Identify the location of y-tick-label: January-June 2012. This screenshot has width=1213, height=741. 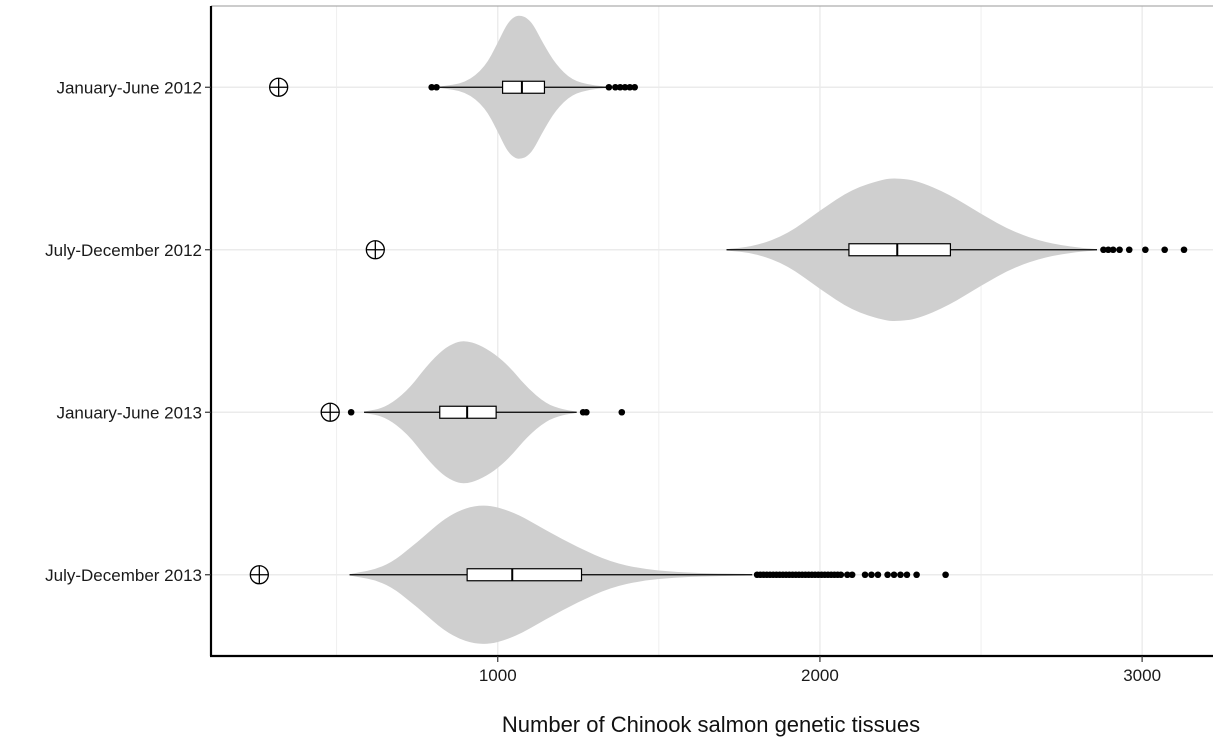
(129, 87).